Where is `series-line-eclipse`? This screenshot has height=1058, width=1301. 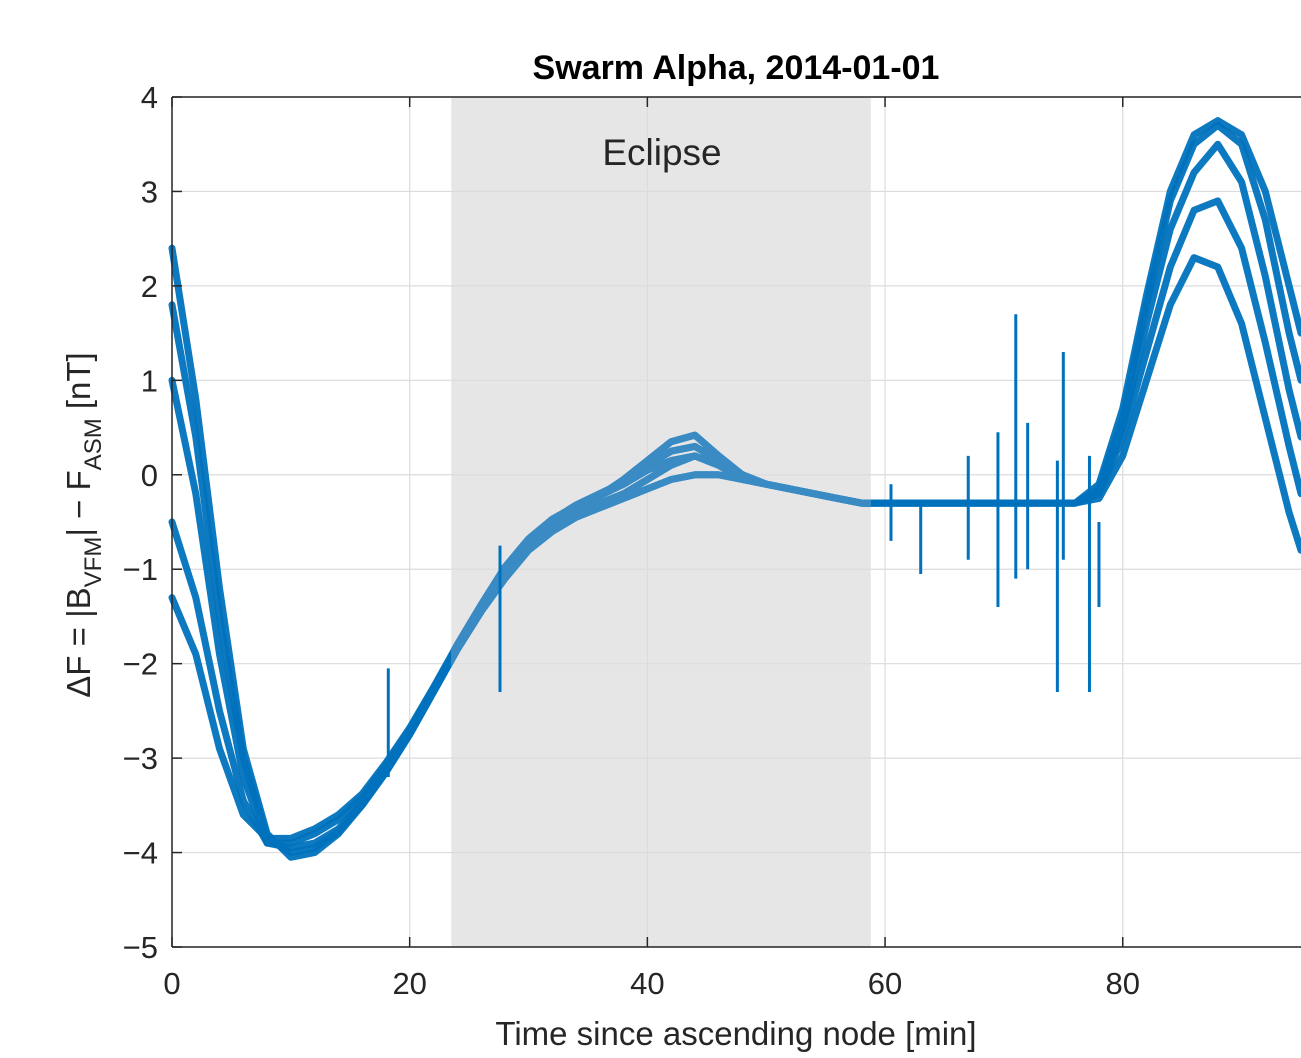
series-line-eclipse is located at coordinates (661, 557).